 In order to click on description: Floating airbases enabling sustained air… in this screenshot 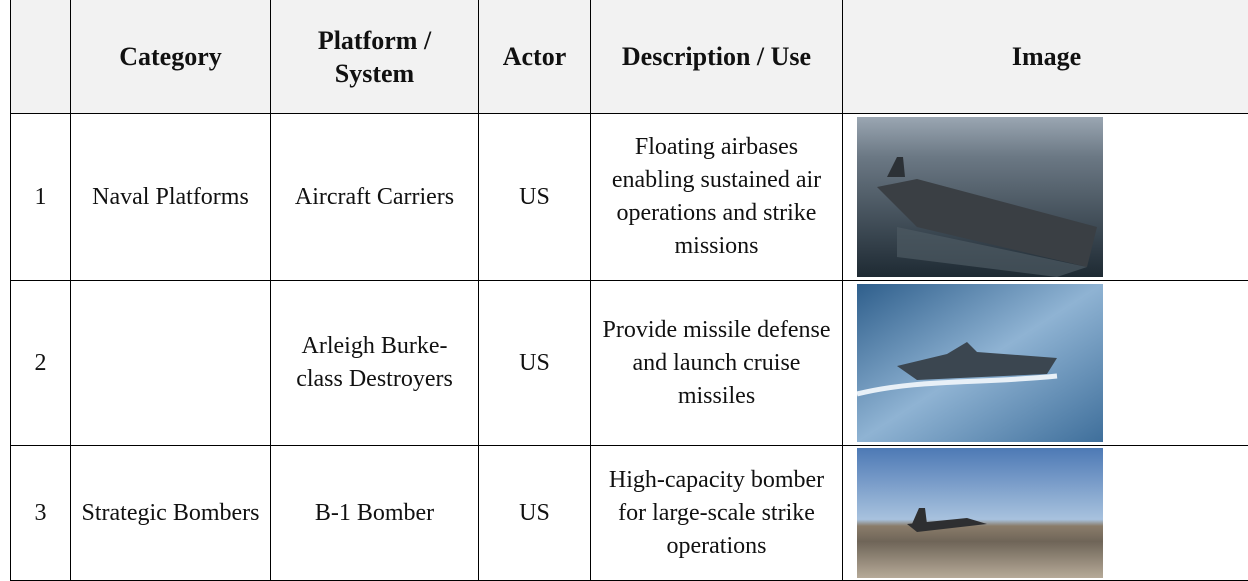, I will do `click(717, 197)`.